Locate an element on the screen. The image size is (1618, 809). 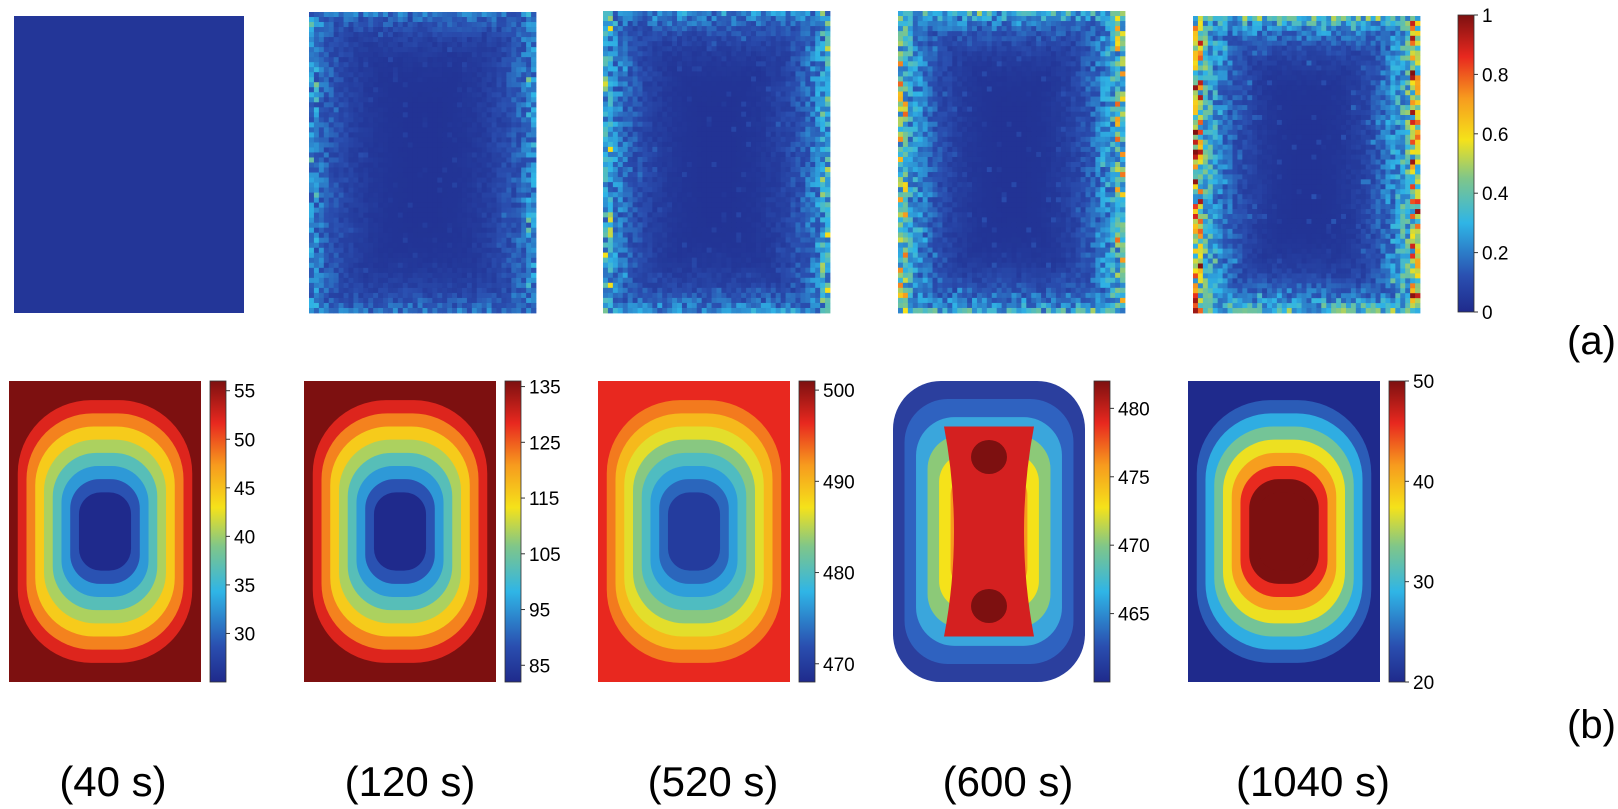
row-a-colorbar: 0 0.2 0.4 0.6 0.8 1 is located at coordinates (1483, 165).